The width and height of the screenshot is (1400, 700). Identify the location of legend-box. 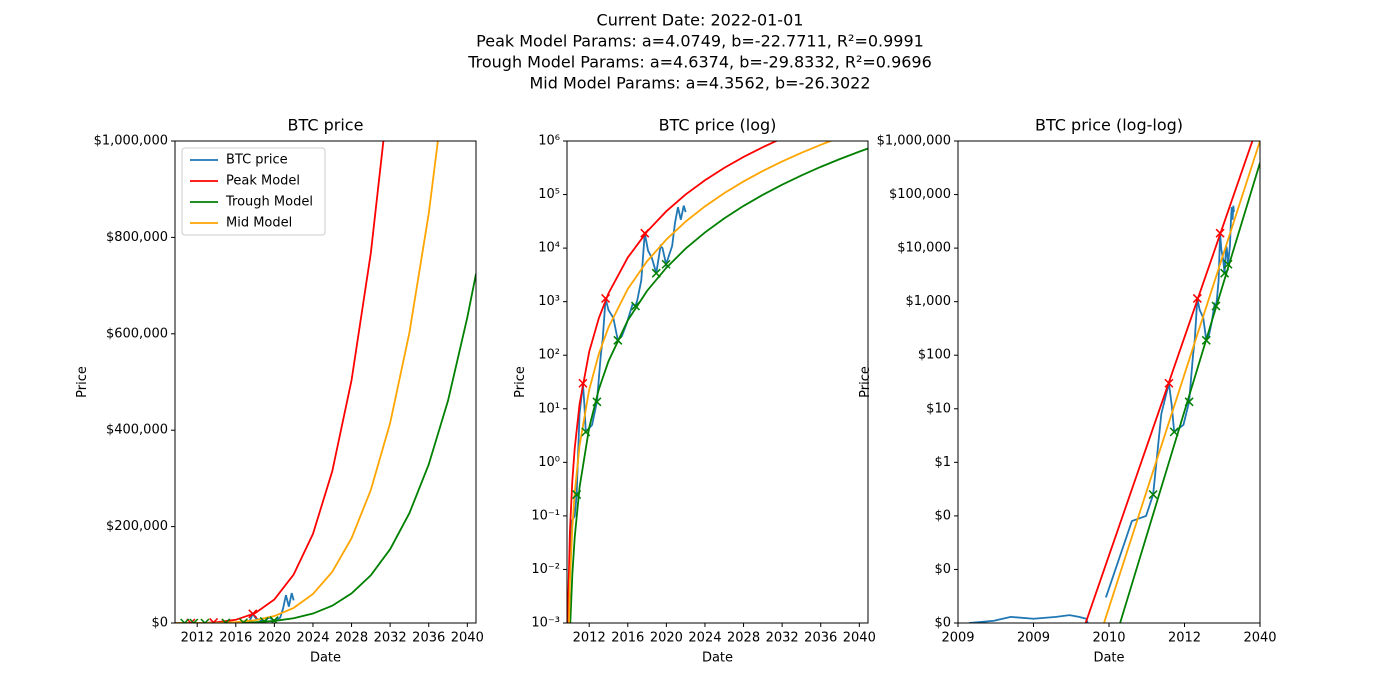
(253, 191).